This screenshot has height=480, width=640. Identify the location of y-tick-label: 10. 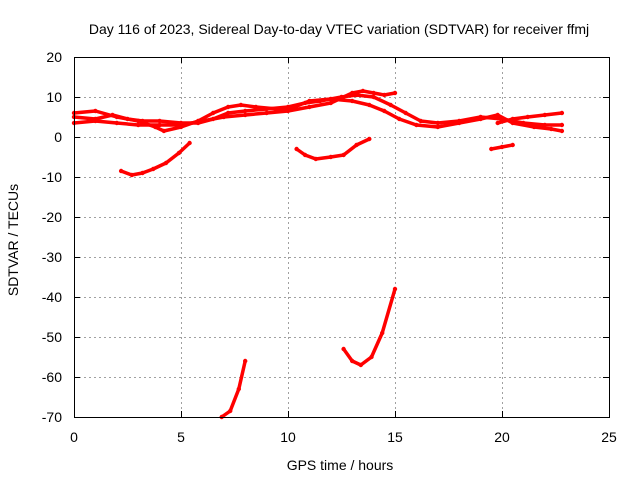
(54, 97).